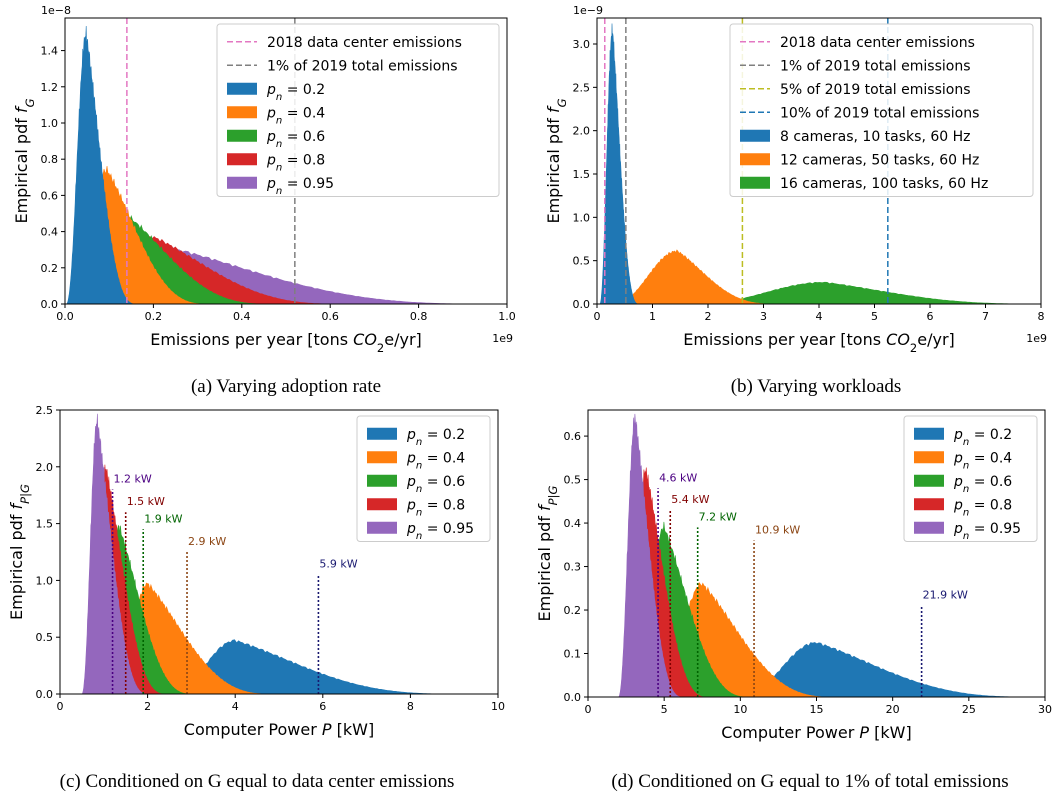 The height and width of the screenshot is (796, 1060). I want to click on legend-label-b-1: 1% of 2019 total emissions, so click(875, 66).